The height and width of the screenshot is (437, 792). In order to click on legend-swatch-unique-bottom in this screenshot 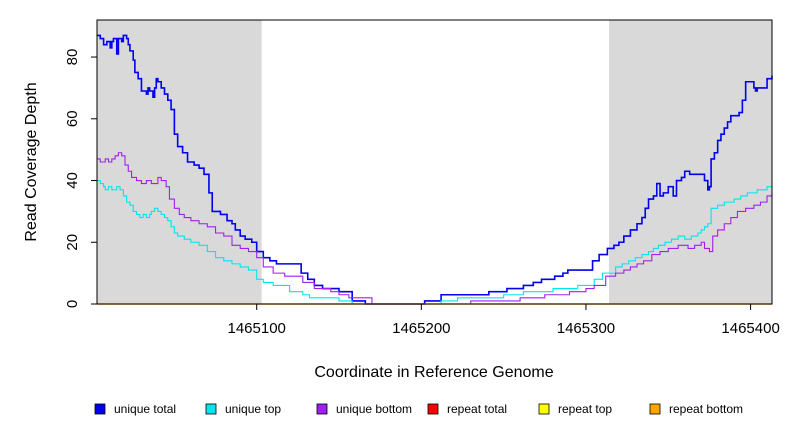, I will do `click(322, 409)`.